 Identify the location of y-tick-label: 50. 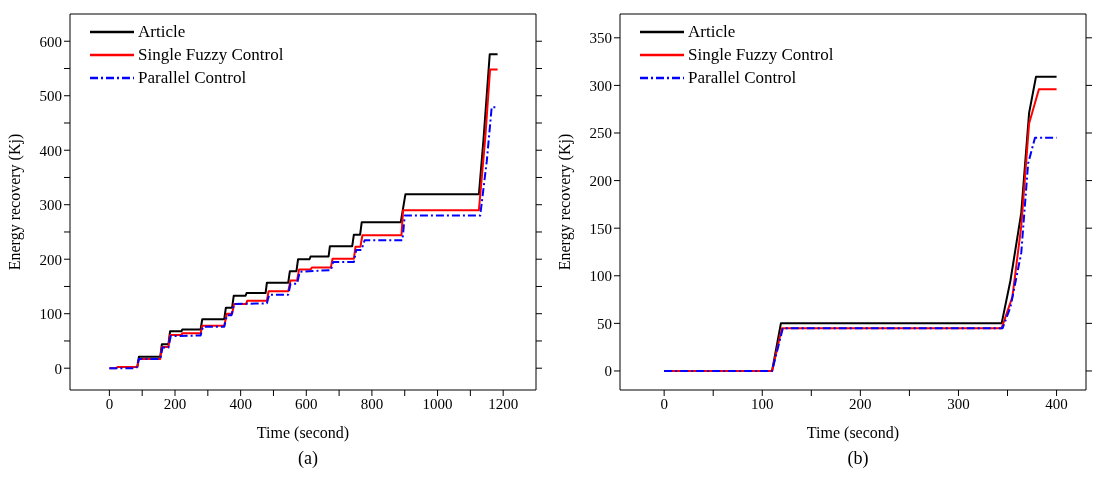
(604, 323).